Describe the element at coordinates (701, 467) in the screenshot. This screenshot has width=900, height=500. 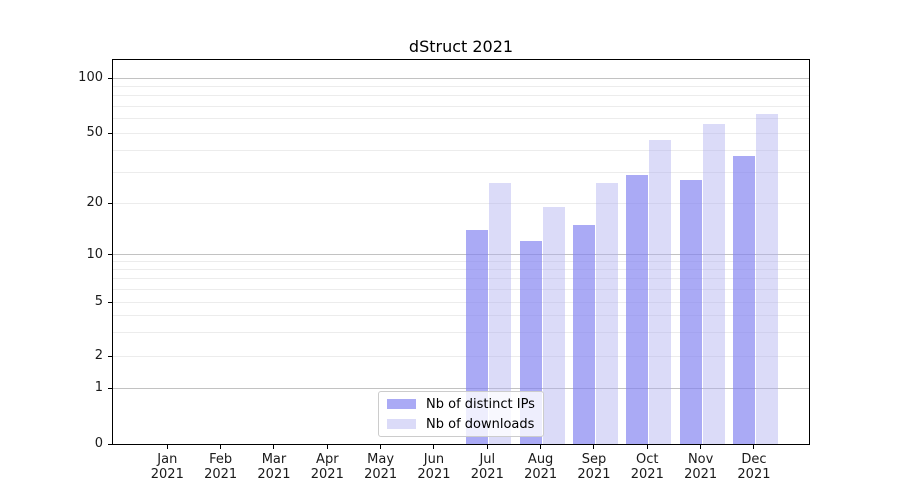
I see `x-tick-label: Nov 2021` at that location.